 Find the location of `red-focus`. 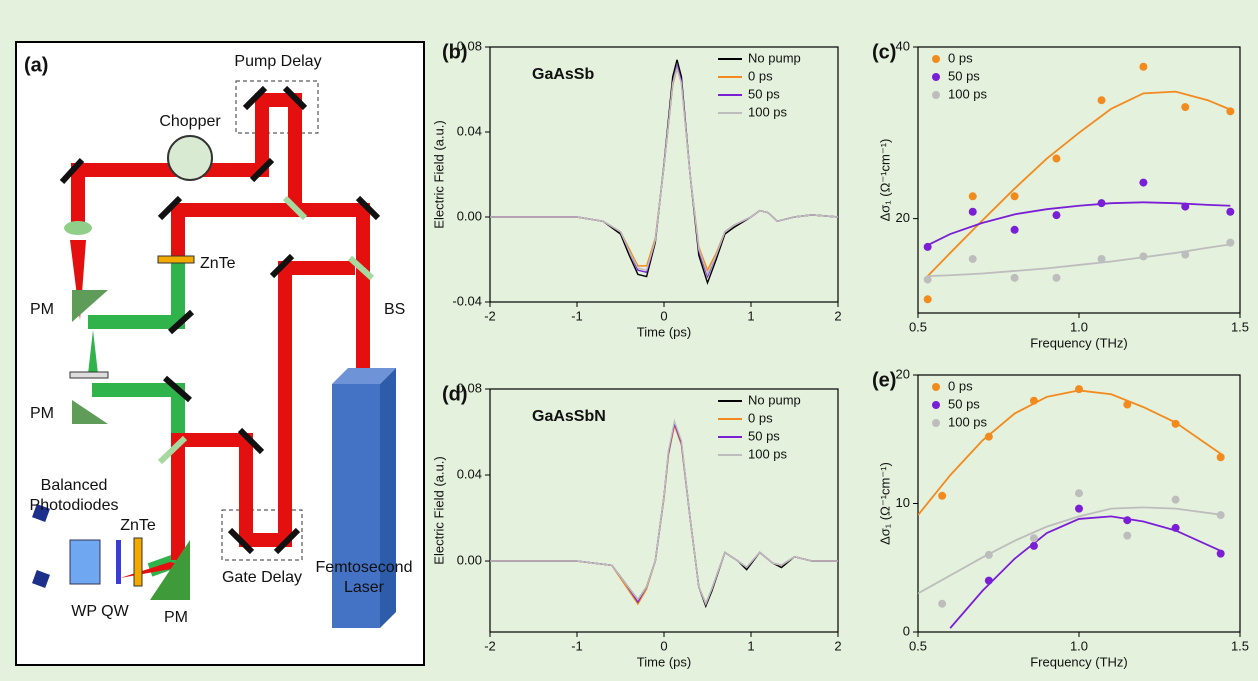

red-focus is located at coordinates (78, 280).